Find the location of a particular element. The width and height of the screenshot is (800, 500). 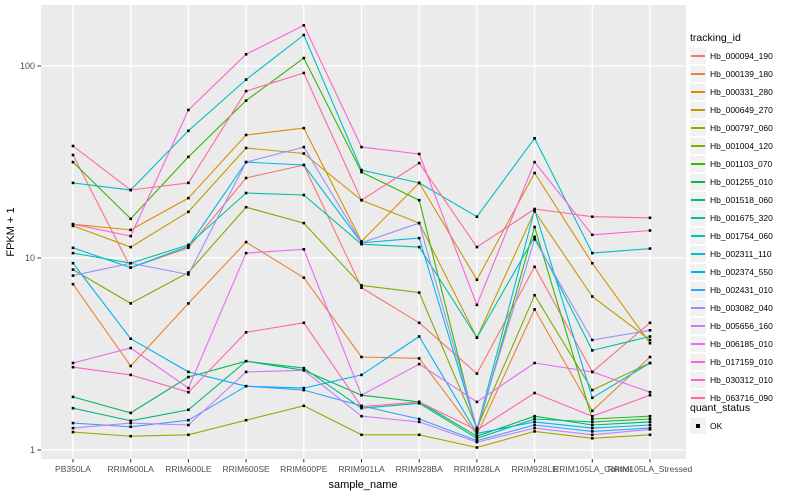

legend-entry-label: Hb_006185_010 is located at coordinates (741, 344).